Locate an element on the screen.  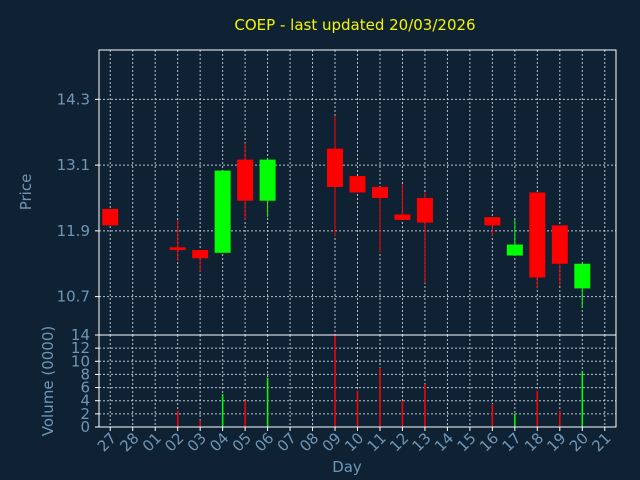
volume-tick-label: 14 is located at coordinates (80, 335).